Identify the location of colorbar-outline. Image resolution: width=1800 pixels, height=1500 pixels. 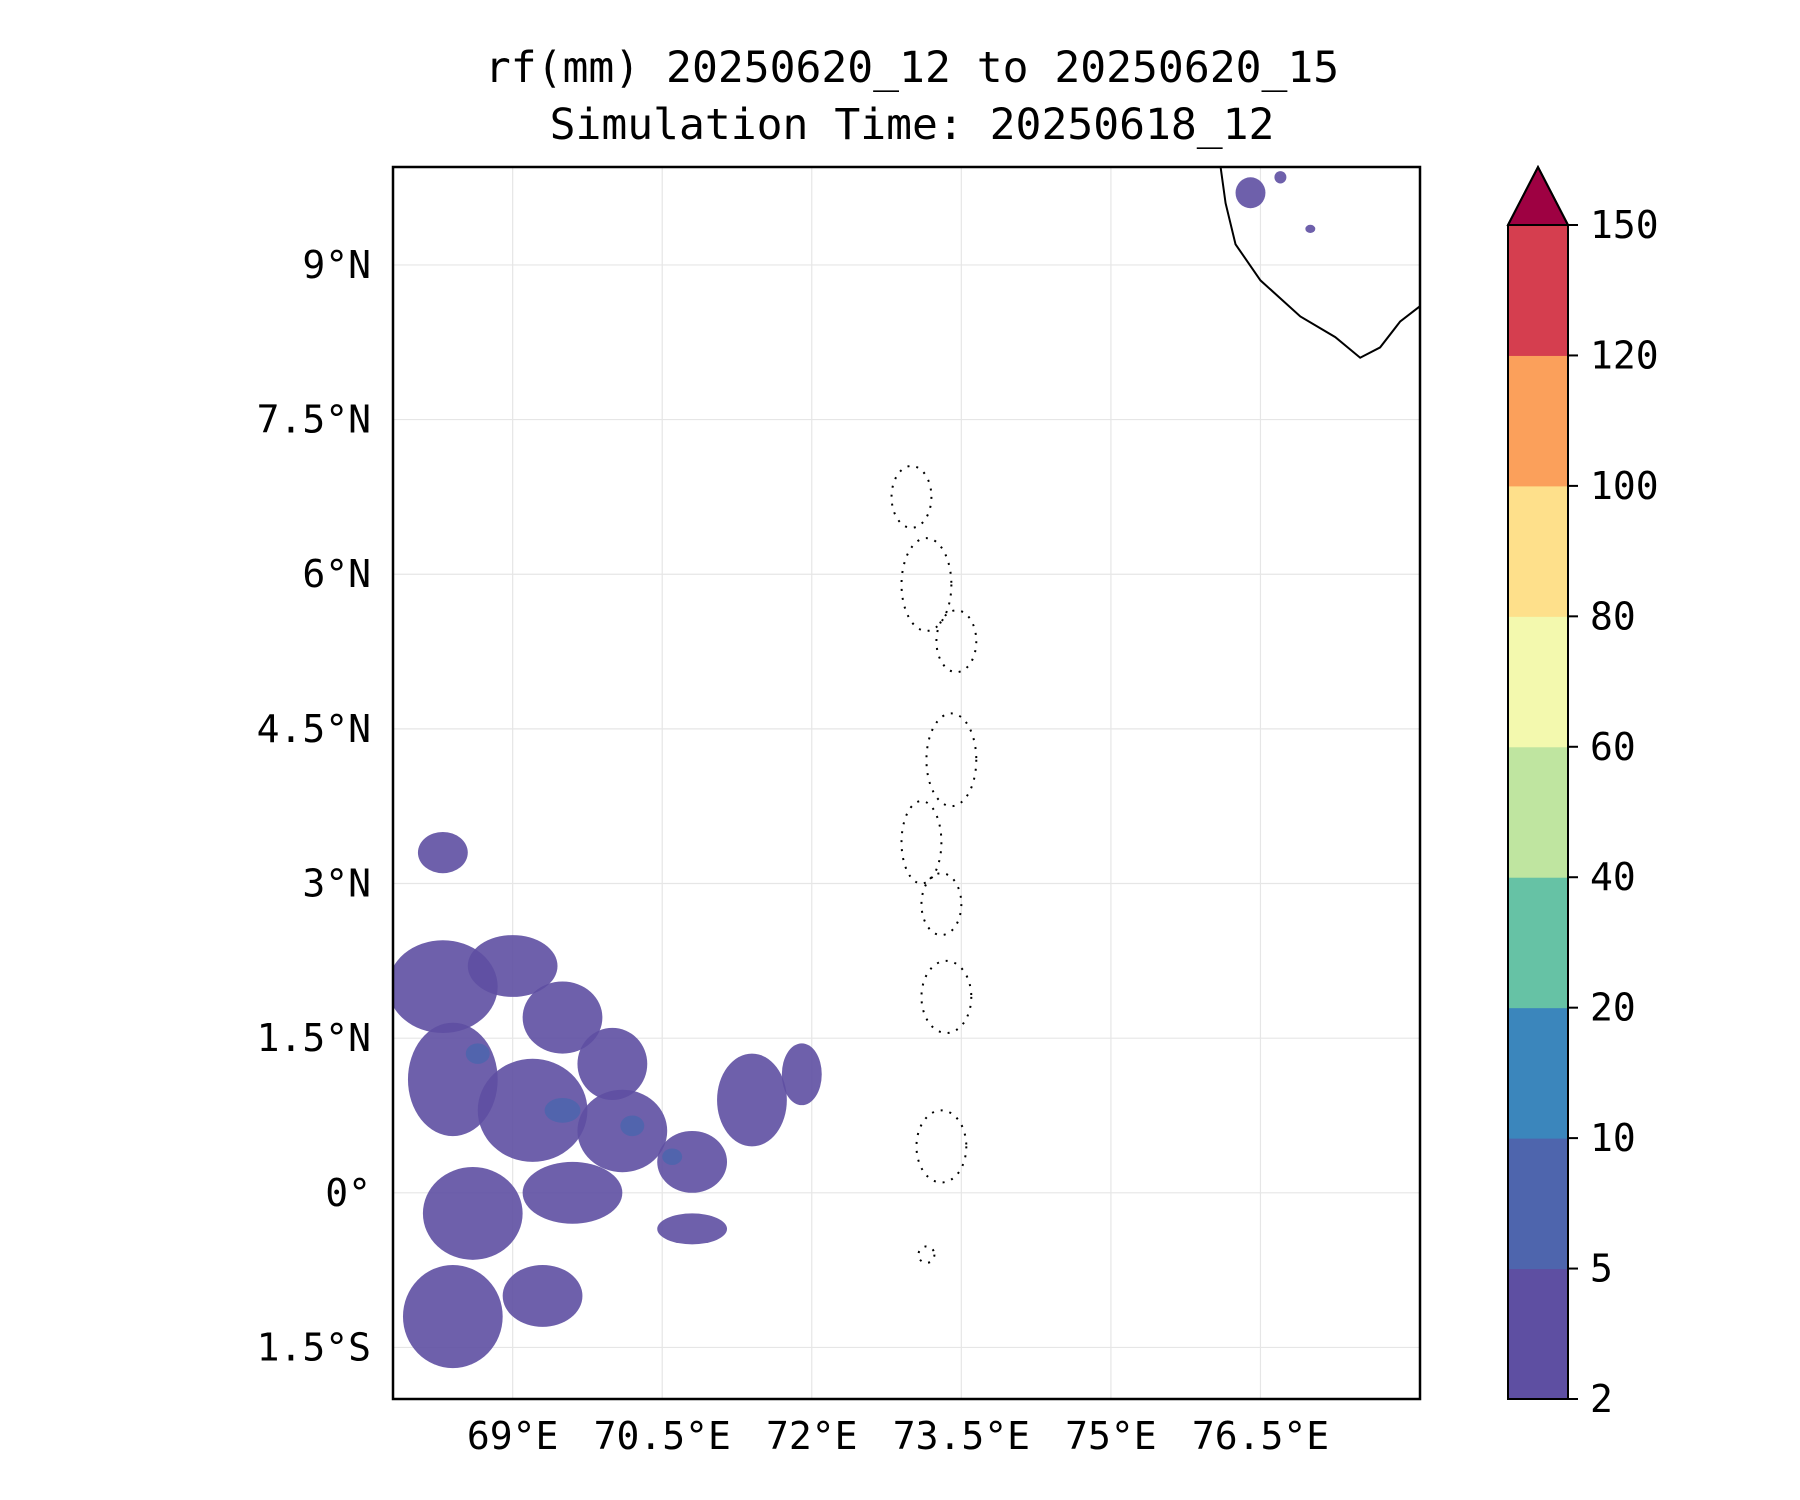
(1538, 782).